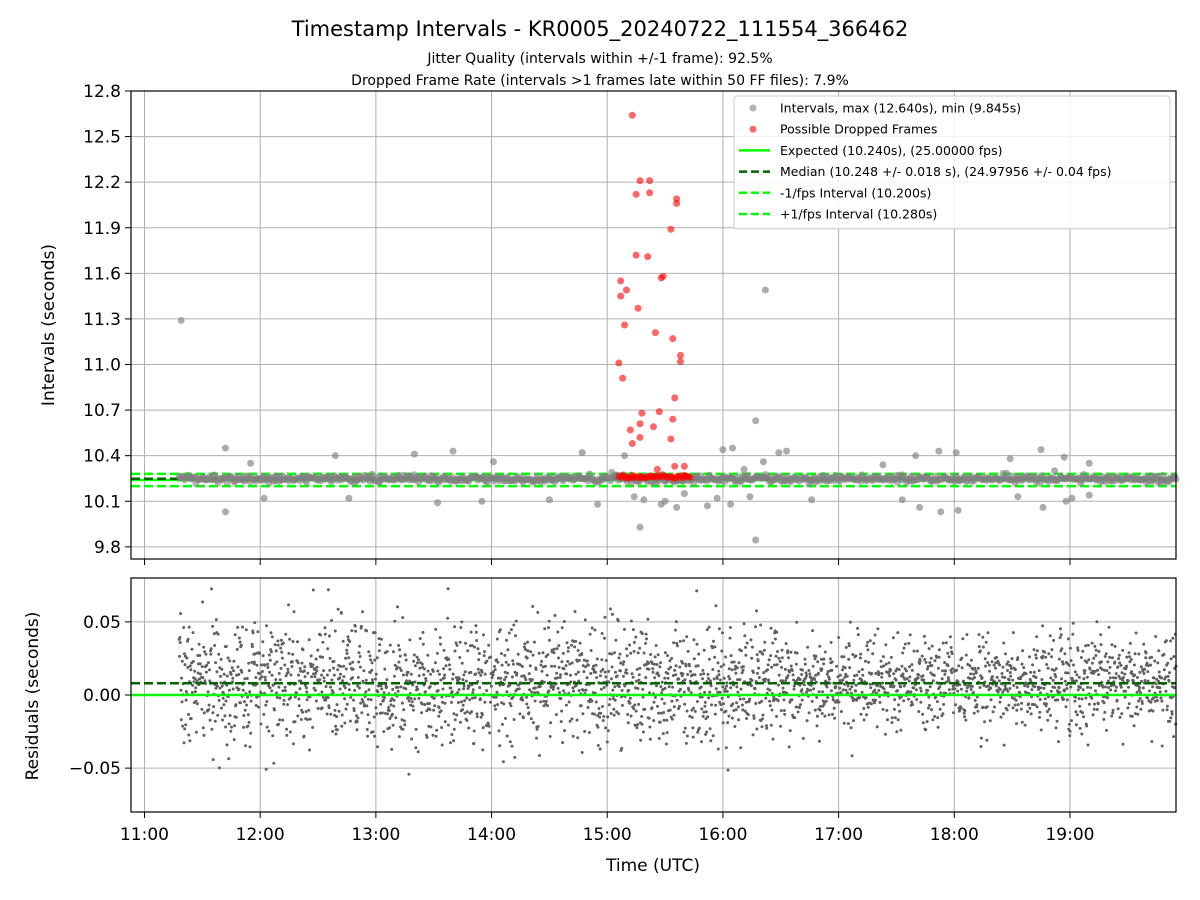 This screenshot has width=1200, height=900. What do you see at coordinates (491, 835) in the screenshot?
I see `x-tick-label: 14:00` at bounding box center [491, 835].